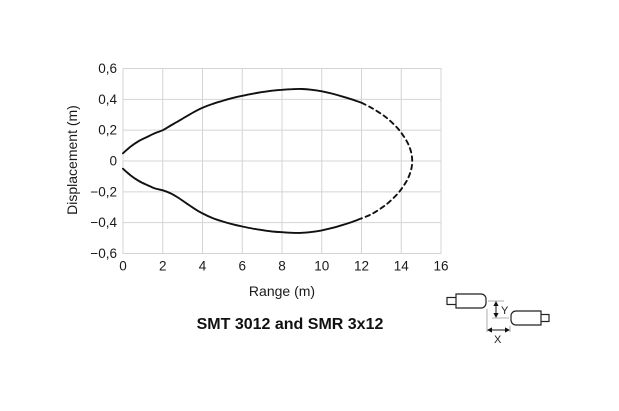 This screenshot has width=619, height=411. What do you see at coordinates (530, 318) in the screenshot?
I see `receiver-icon` at bounding box center [530, 318].